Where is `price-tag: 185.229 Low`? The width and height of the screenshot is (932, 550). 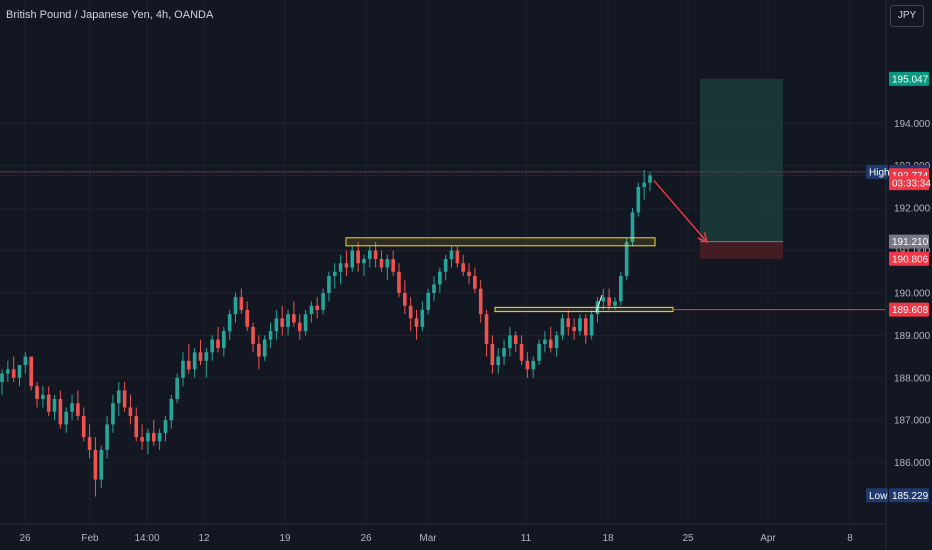 price-tag: 185.229 Low is located at coordinates (897, 495).